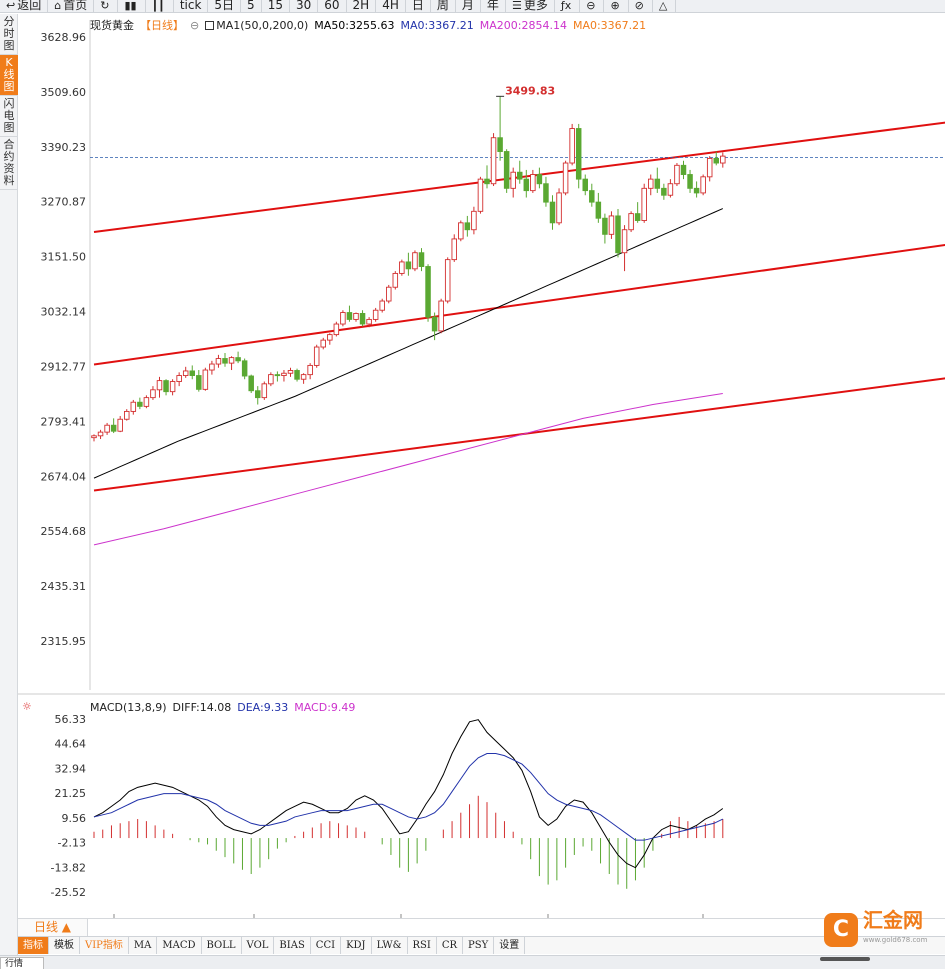 Image resolution: width=945 pixels, height=969 pixels. I want to click on indicator-tab-9: KDJ, so click(356, 945).